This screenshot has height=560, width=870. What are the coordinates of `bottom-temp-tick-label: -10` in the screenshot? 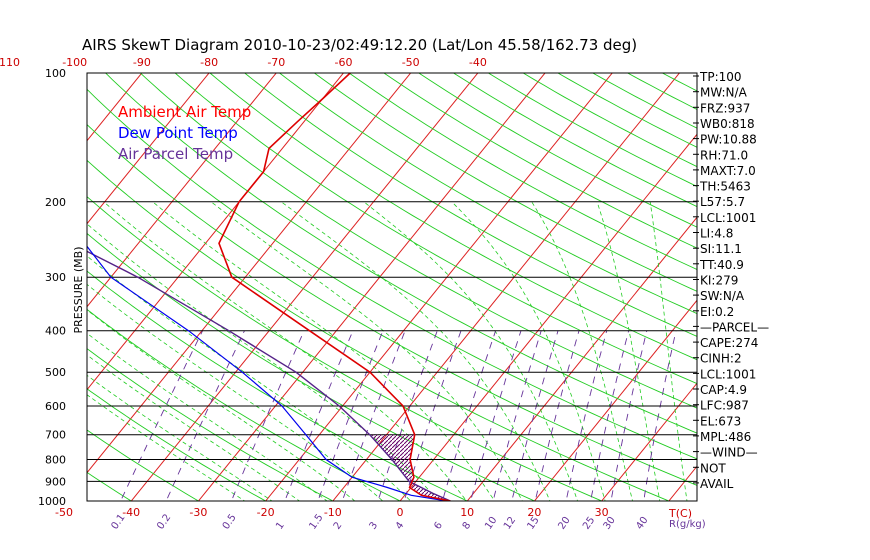 It's located at (333, 512).